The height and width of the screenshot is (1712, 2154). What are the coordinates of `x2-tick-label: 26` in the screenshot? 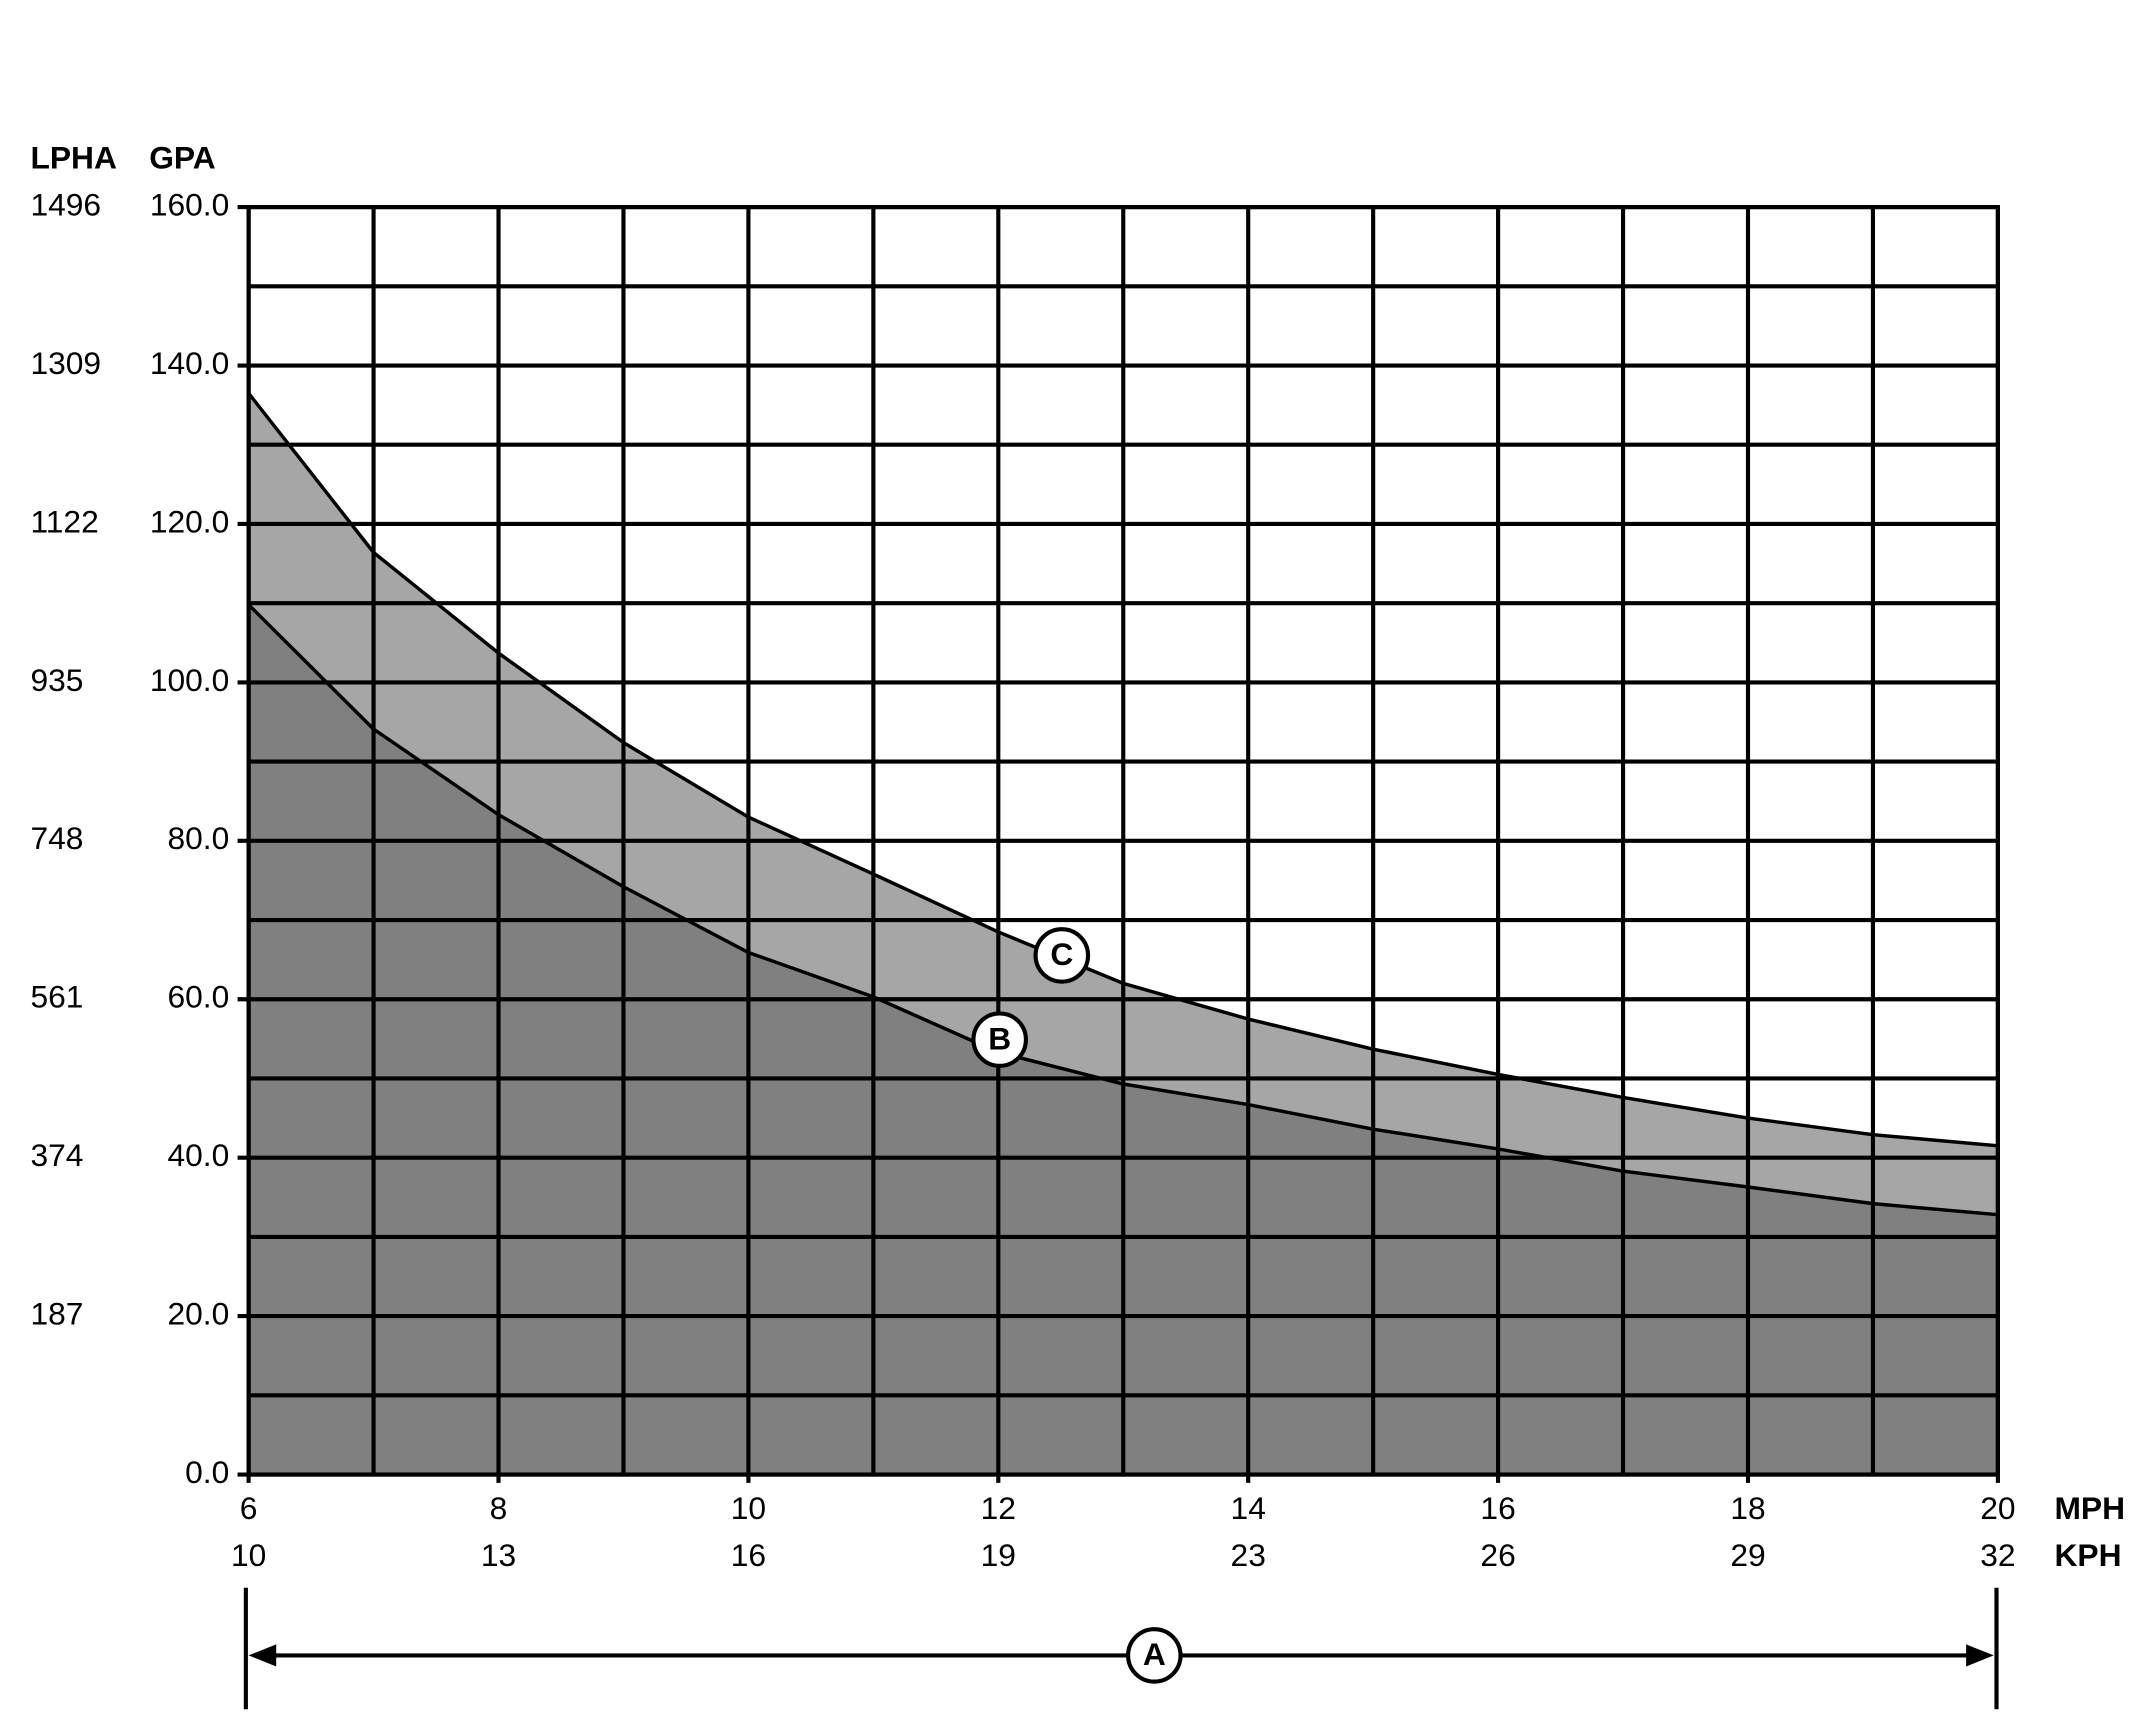 It's located at (1497, 1555).